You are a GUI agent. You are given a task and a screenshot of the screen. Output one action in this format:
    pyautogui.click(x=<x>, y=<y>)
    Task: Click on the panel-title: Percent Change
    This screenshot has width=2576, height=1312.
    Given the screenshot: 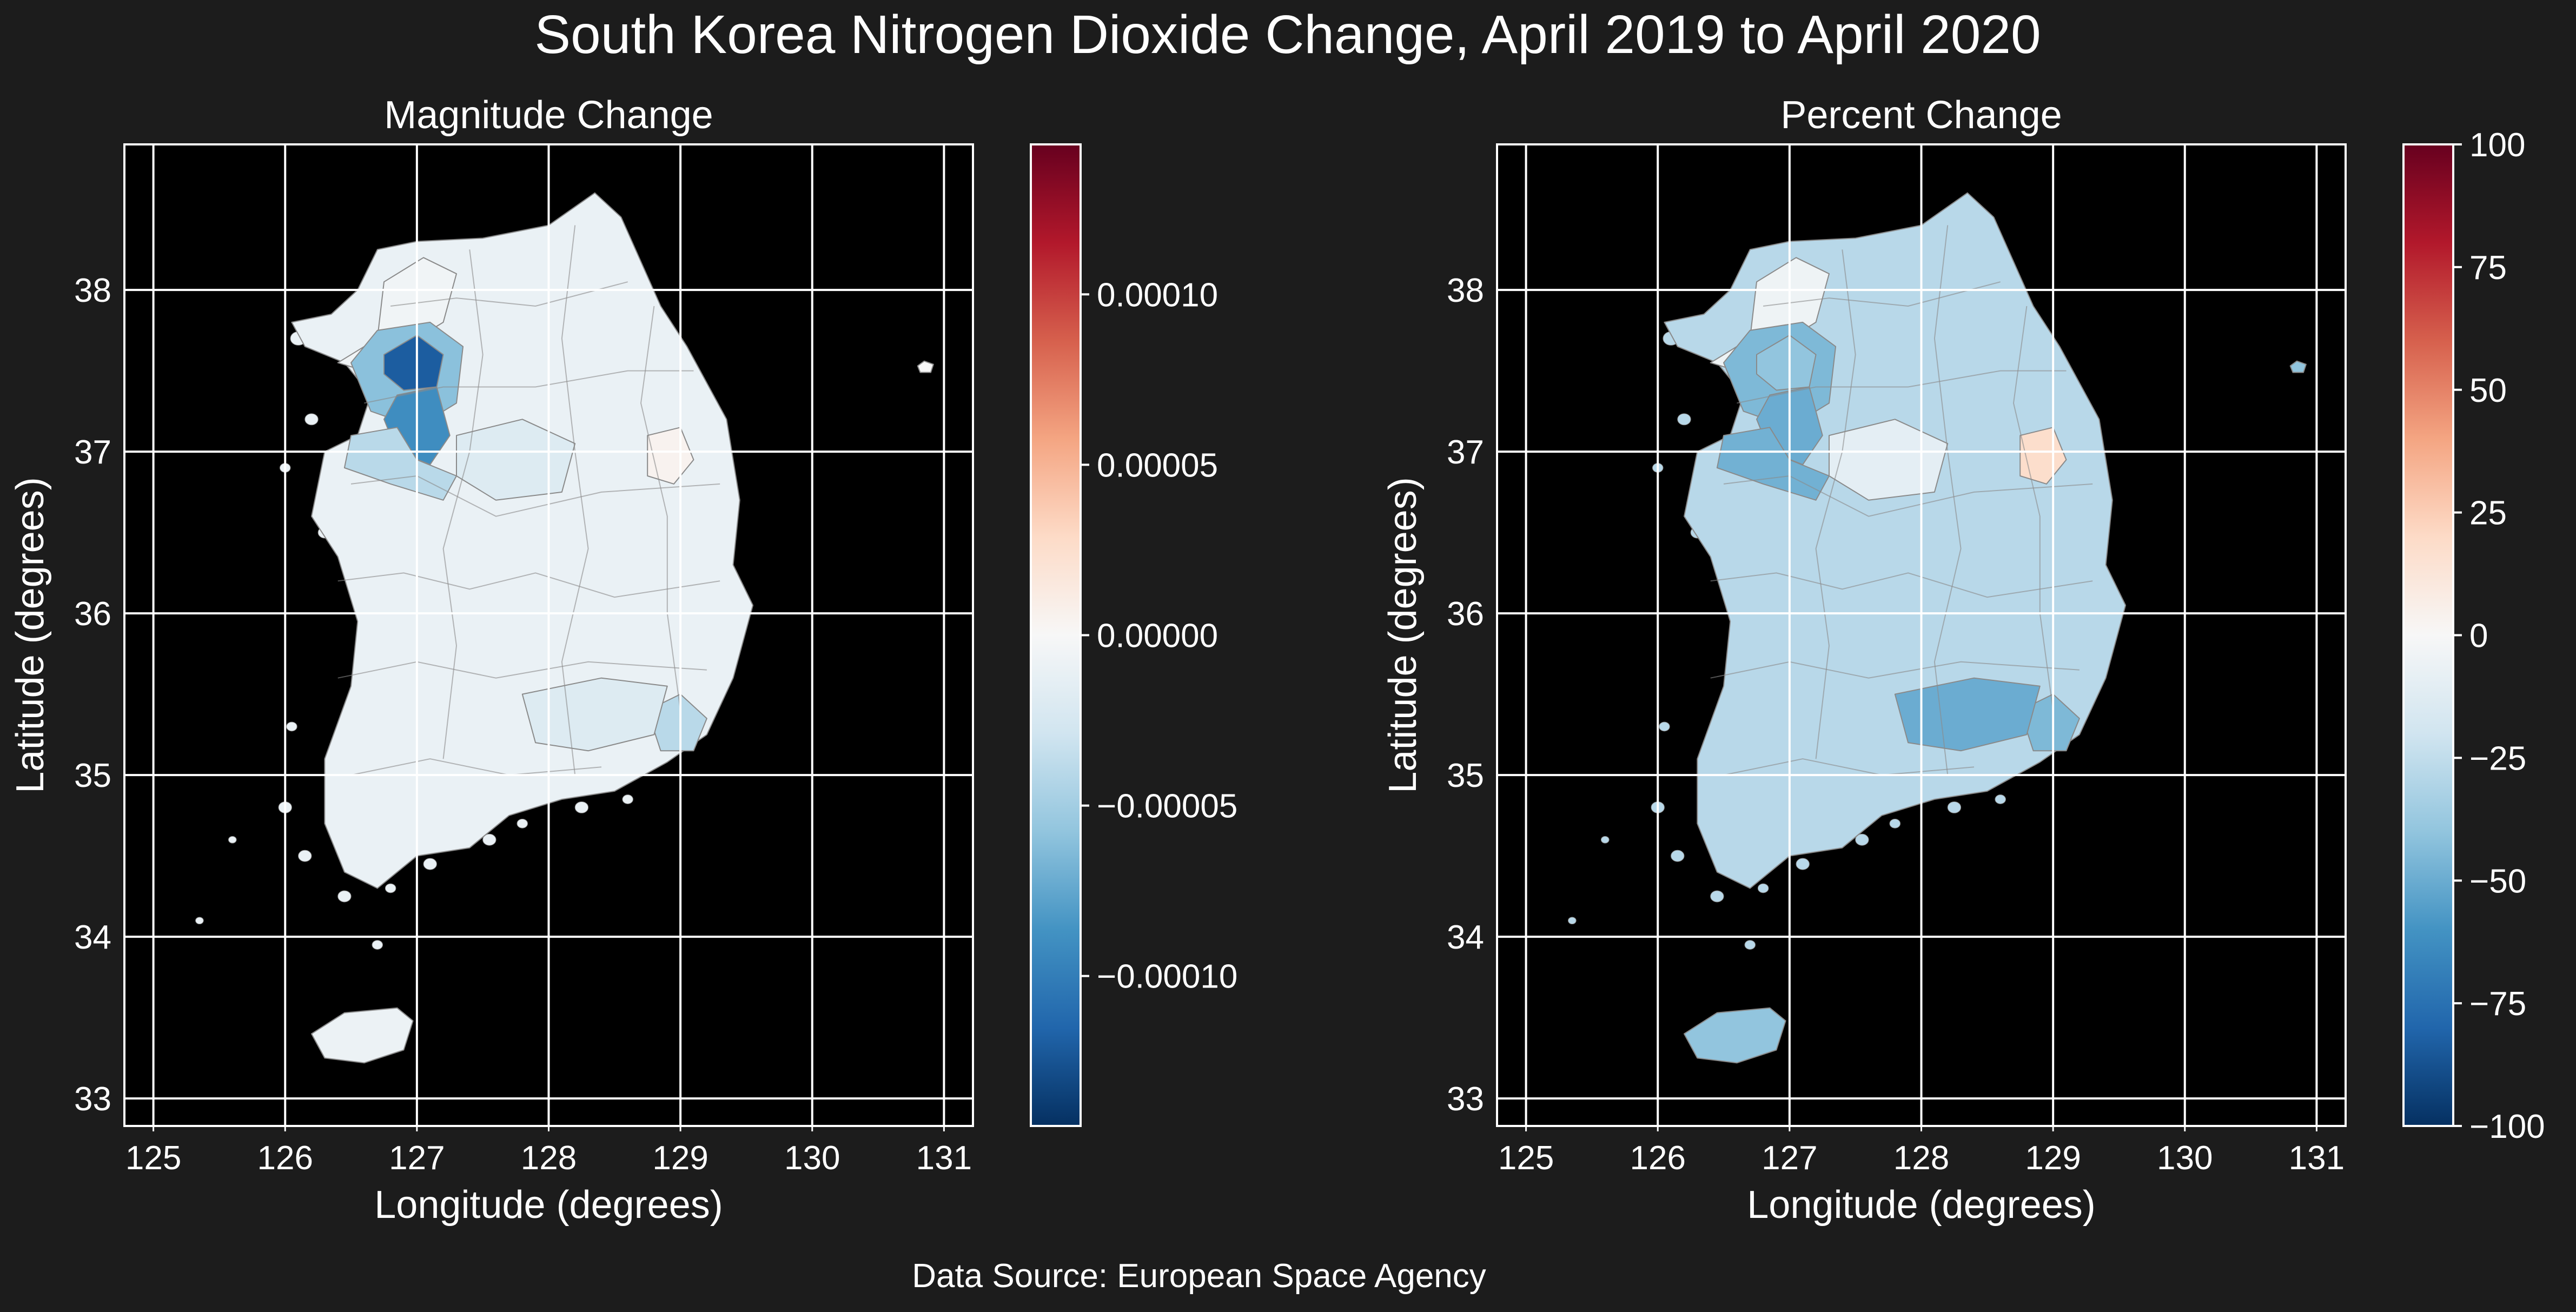 What is the action you would take?
    pyautogui.click(x=1921, y=115)
    